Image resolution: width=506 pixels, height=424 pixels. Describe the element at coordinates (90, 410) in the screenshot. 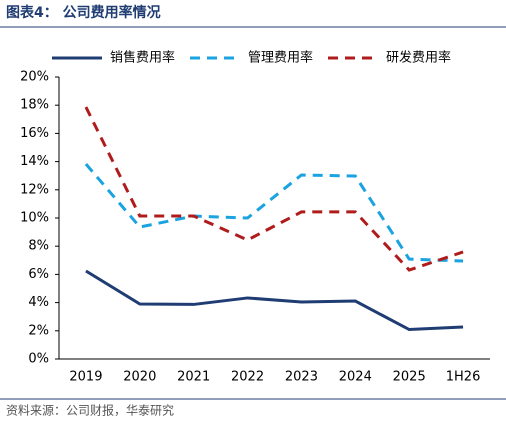

I see `source-note: 资料来源：公司财报，华泰研究` at that location.